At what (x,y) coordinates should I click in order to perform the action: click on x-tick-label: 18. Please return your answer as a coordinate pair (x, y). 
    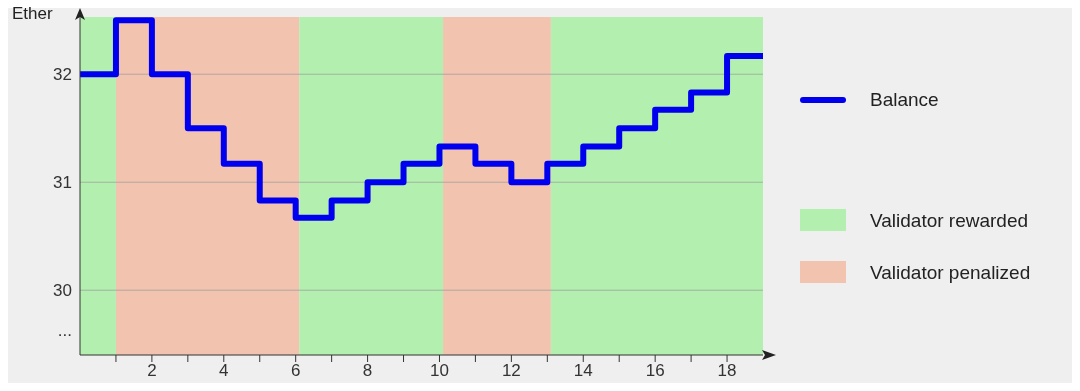
    Looking at the image, I should click on (727, 371).